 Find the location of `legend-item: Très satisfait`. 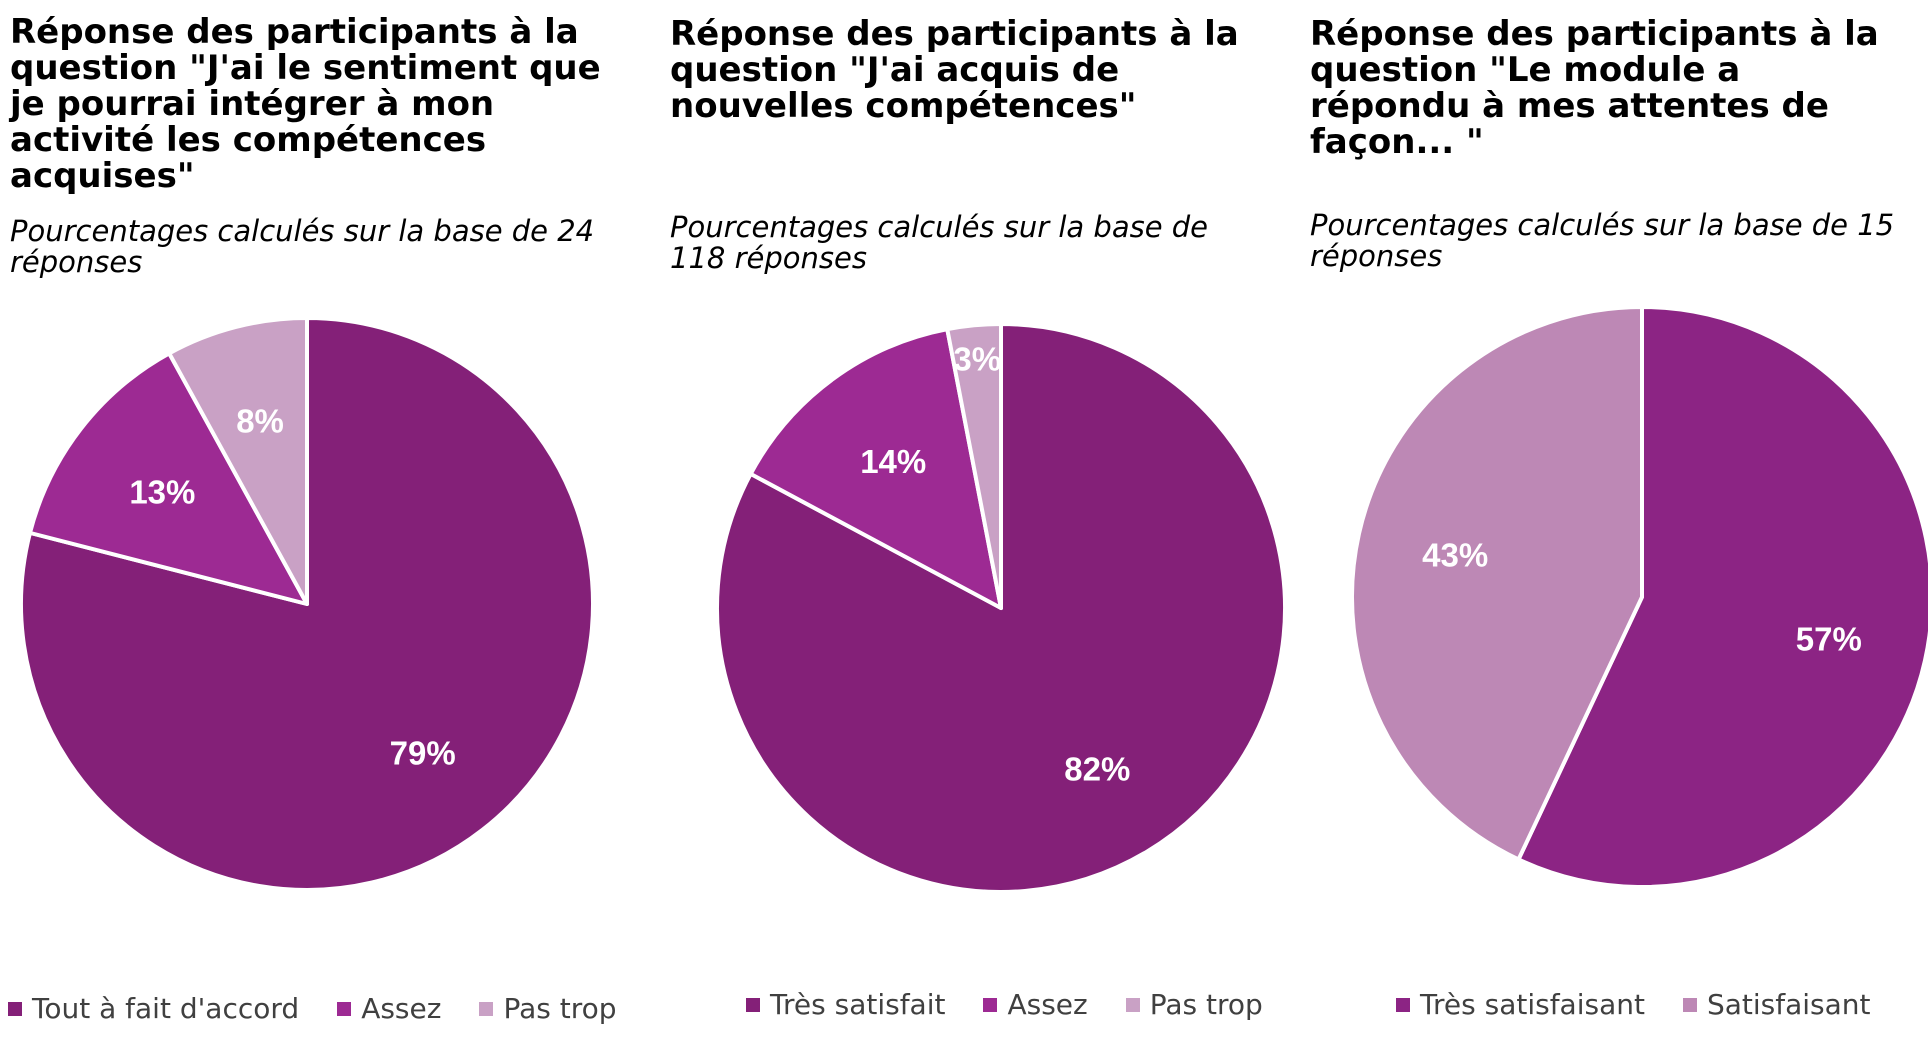

legend-item: Très satisfait is located at coordinates (845, 1004).